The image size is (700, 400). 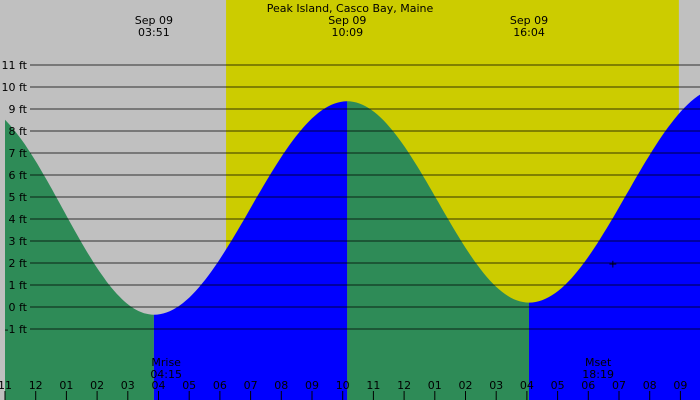 I want to click on current-marker: +, so click(x=612, y=264).